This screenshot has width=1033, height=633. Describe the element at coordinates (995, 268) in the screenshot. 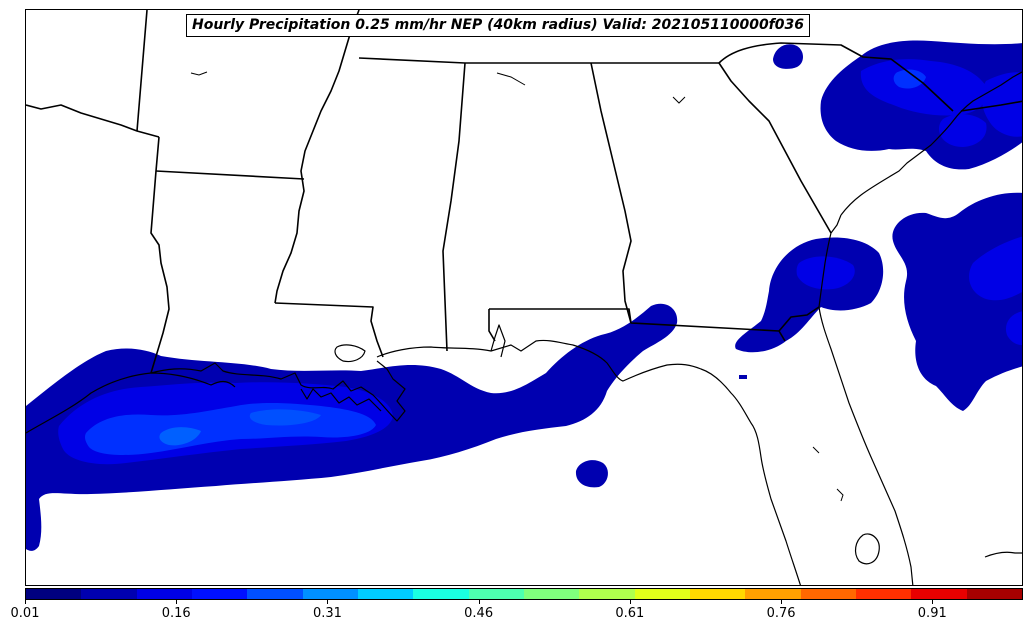

I see `precip-atlantic-inner` at that location.